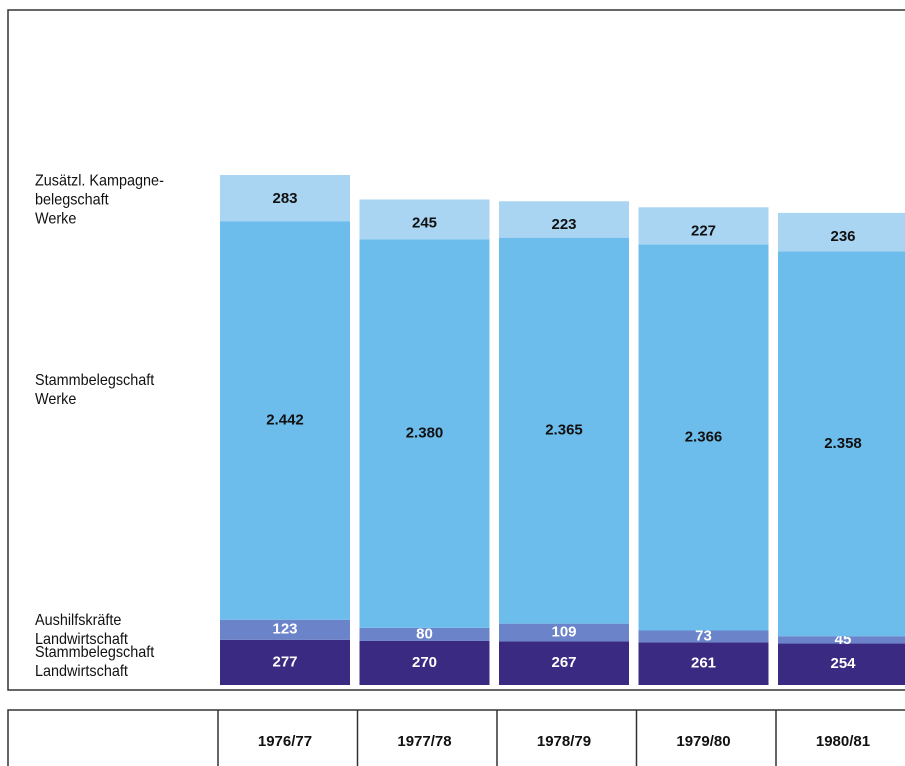  I want to click on value-label: 123, so click(284, 629).